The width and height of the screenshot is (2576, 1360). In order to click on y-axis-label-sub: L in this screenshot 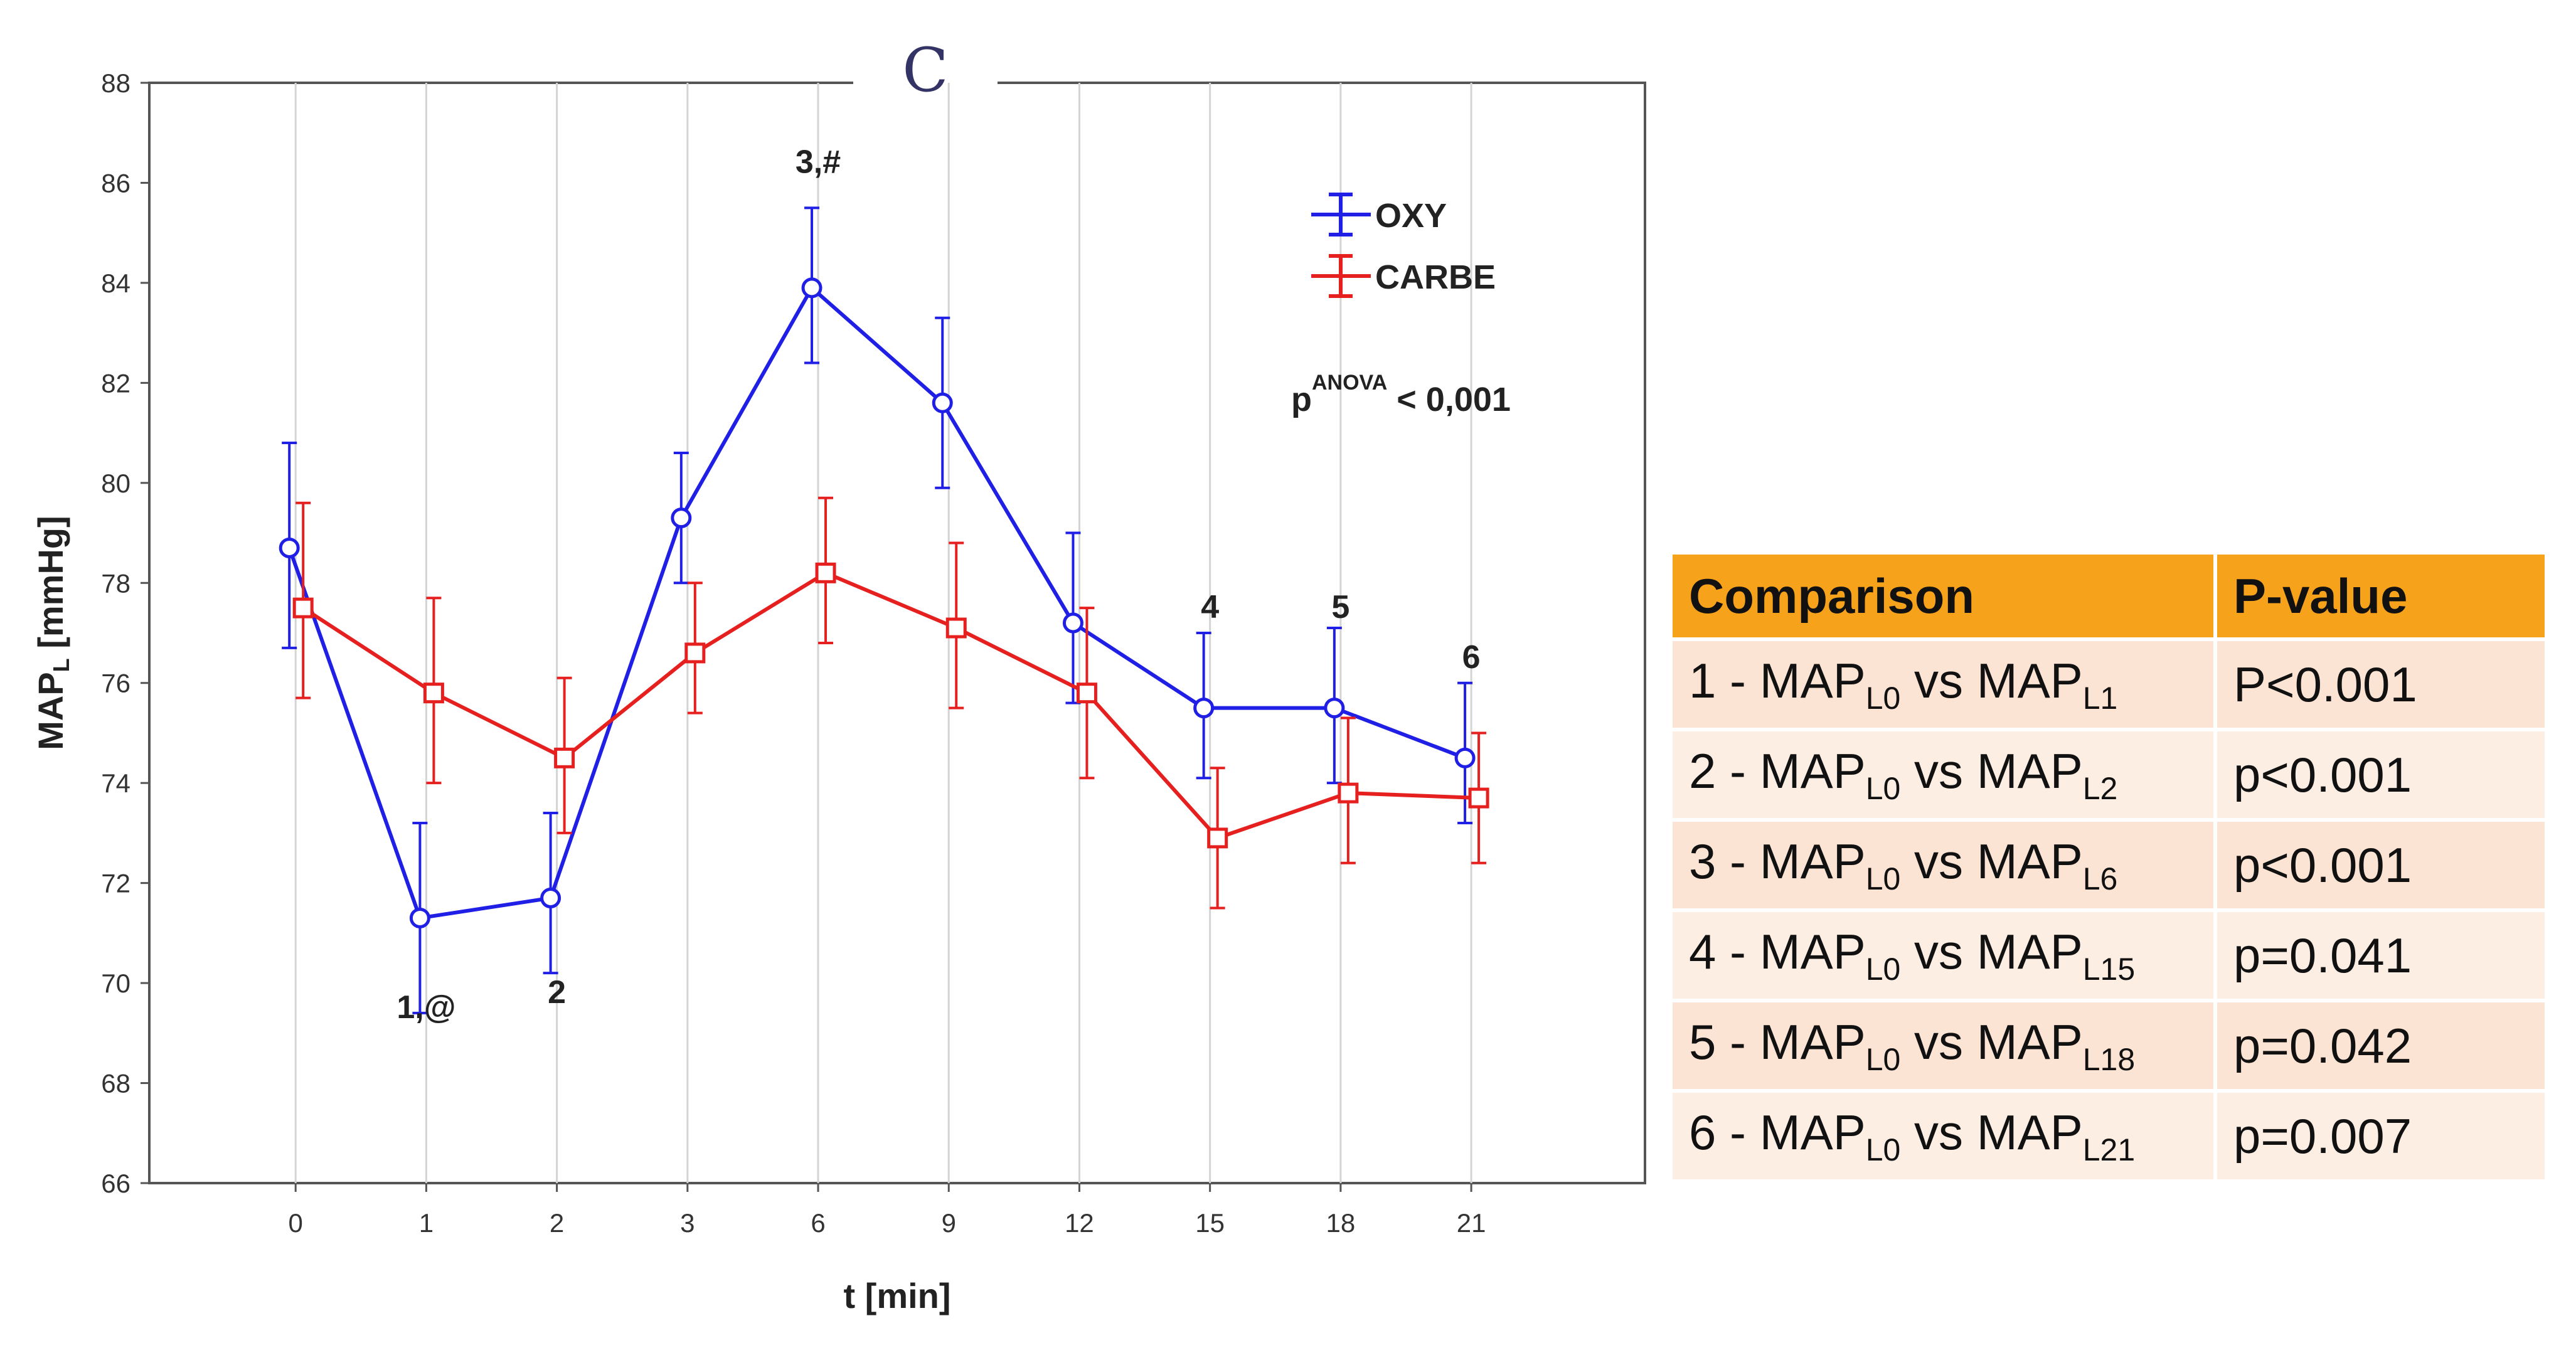, I will do `click(61, 665)`.